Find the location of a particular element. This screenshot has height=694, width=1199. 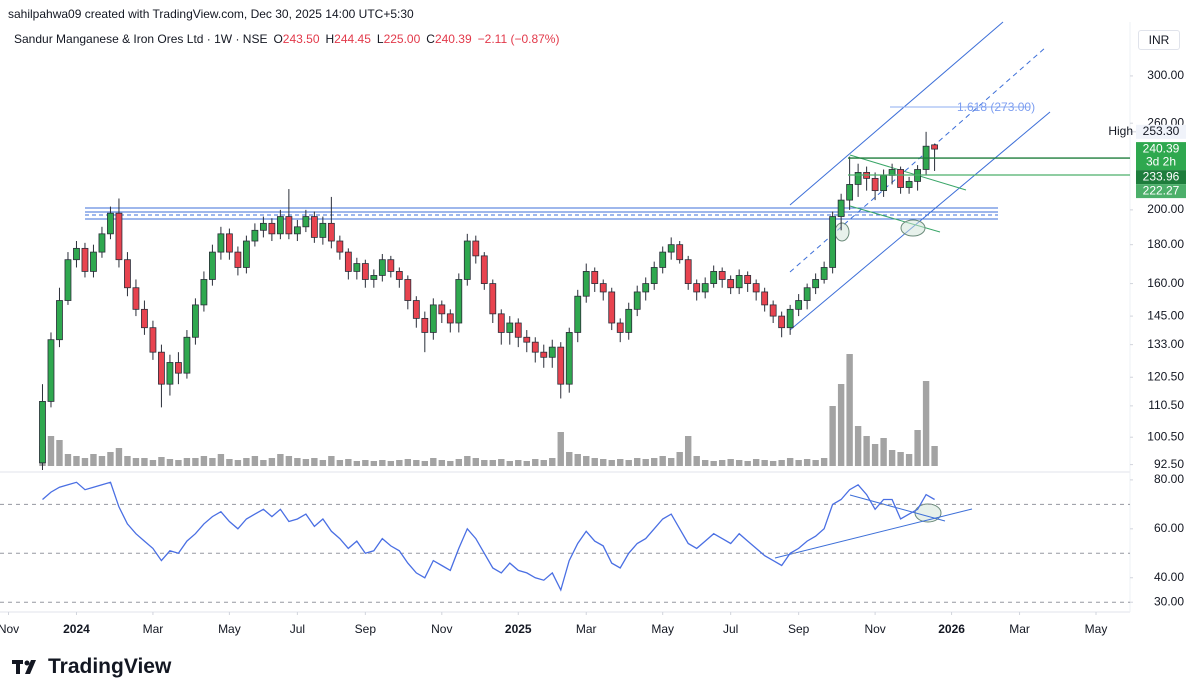

high-badge is located at coordinates (1161, 131).